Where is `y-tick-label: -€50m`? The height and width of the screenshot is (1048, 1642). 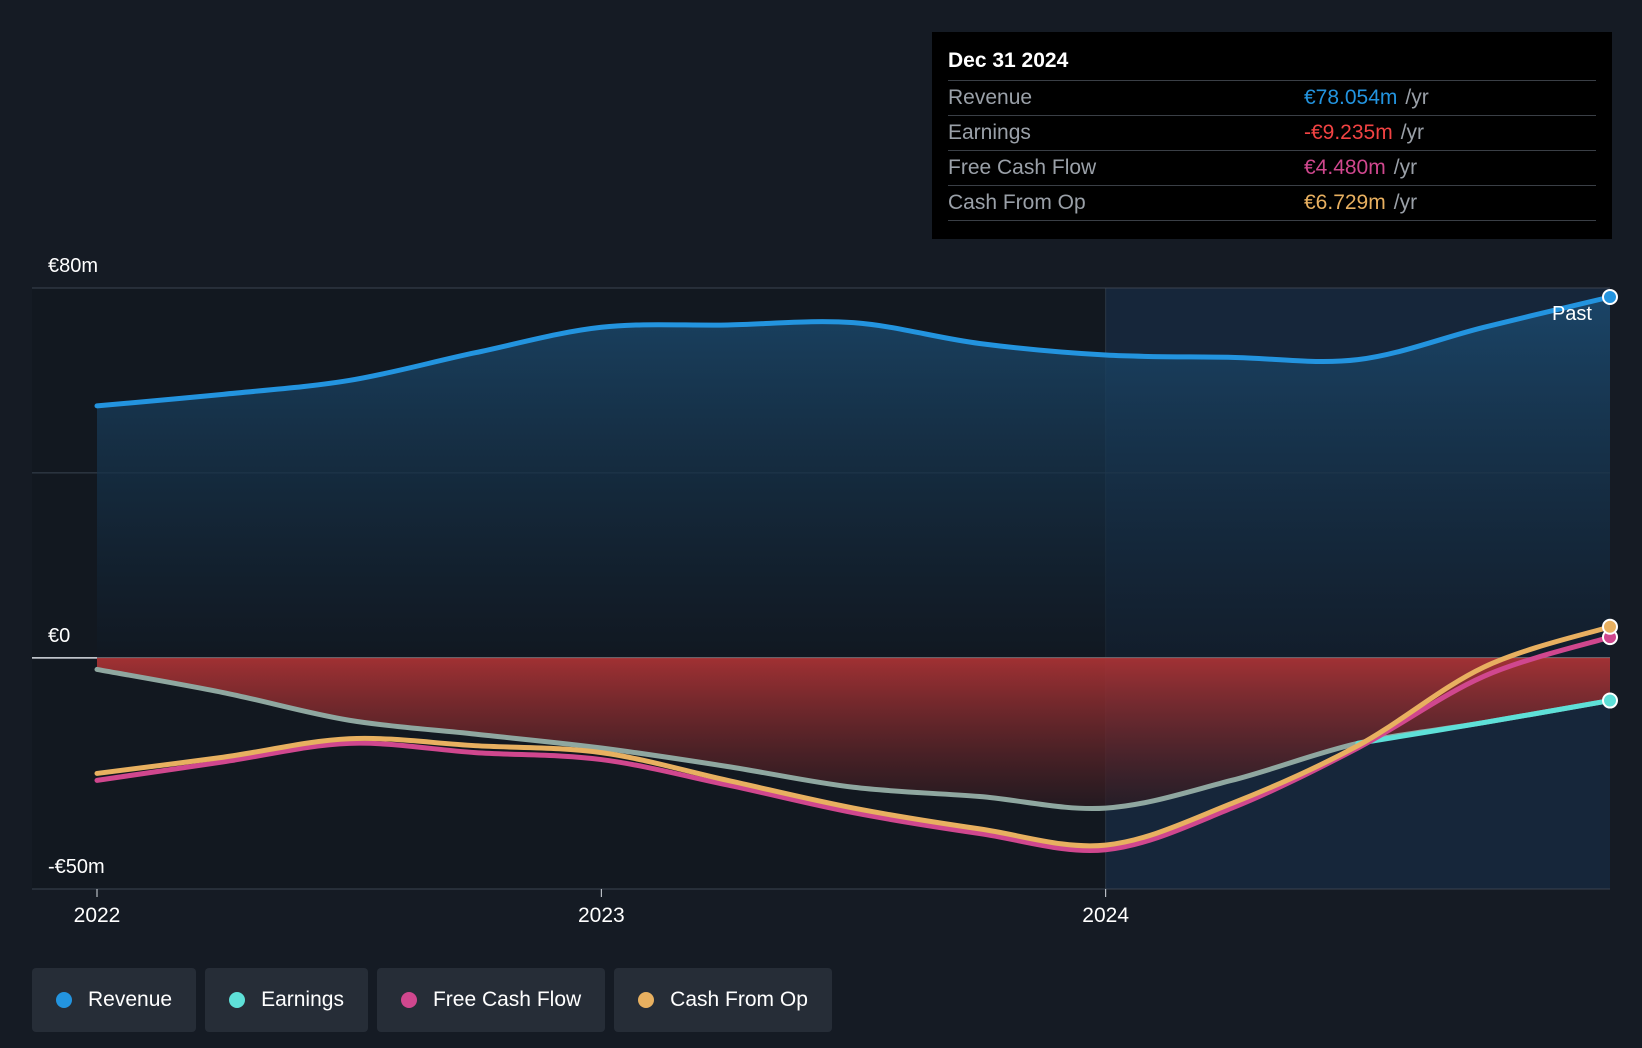 y-tick-label: -€50m is located at coordinates (76, 867).